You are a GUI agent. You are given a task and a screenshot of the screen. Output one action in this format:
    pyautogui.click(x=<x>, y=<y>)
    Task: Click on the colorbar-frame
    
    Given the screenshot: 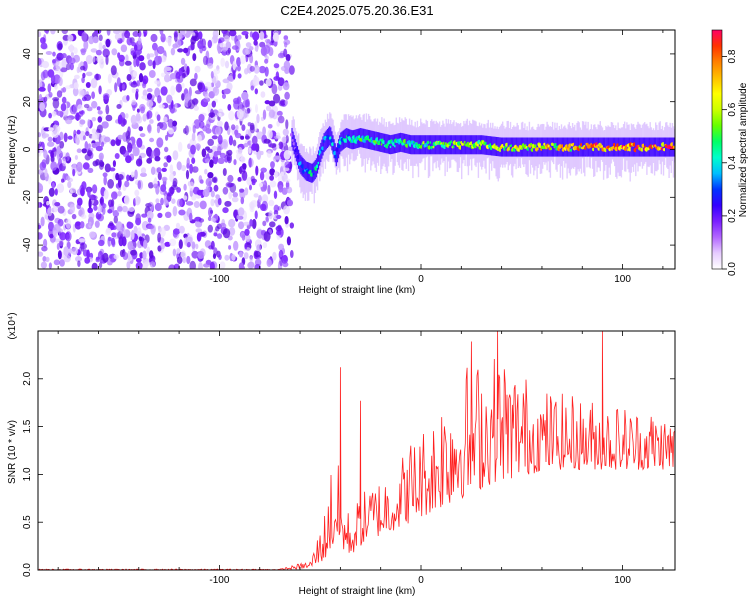 What is the action you would take?
    pyautogui.click(x=717, y=149)
    